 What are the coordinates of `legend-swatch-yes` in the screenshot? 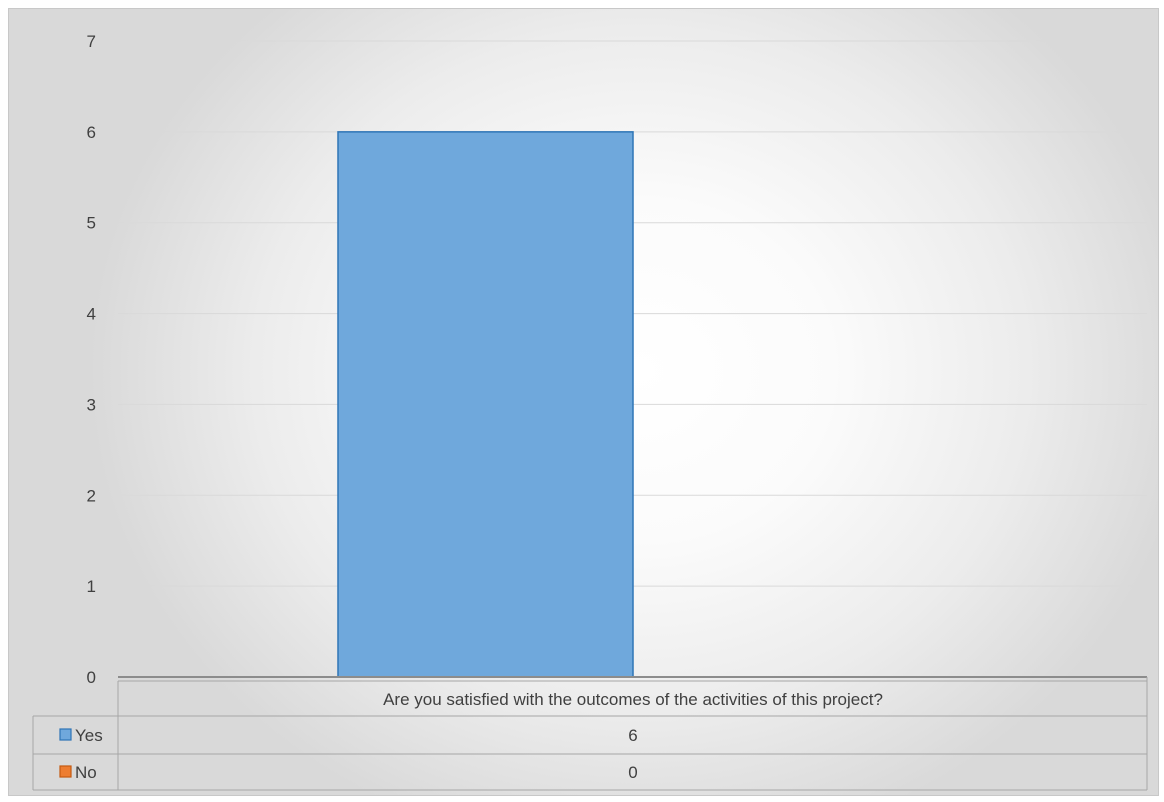 It's located at (65, 734).